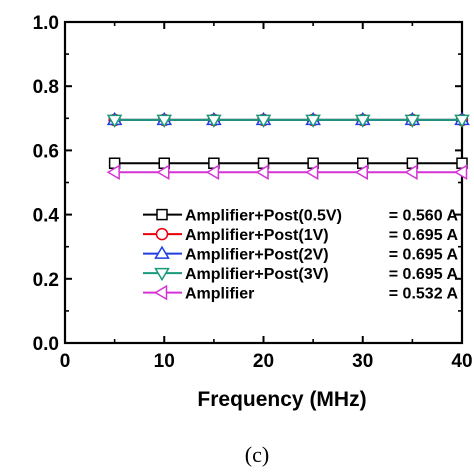 The width and height of the screenshot is (474, 474). Describe the element at coordinates (46, 87) in the screenshot. I see `y-tick-label: 0.8` at that location.